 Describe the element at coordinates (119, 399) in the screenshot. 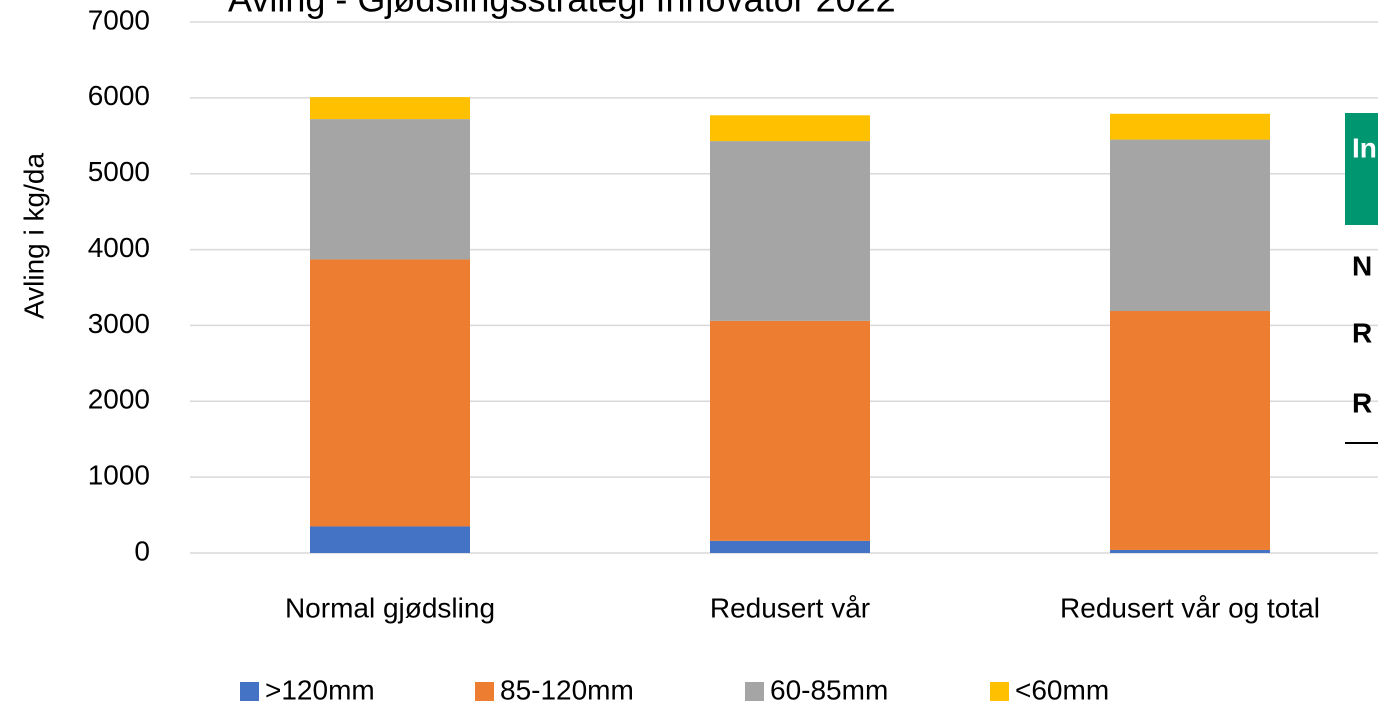

I see `y-tick-label: 2000` at that location.